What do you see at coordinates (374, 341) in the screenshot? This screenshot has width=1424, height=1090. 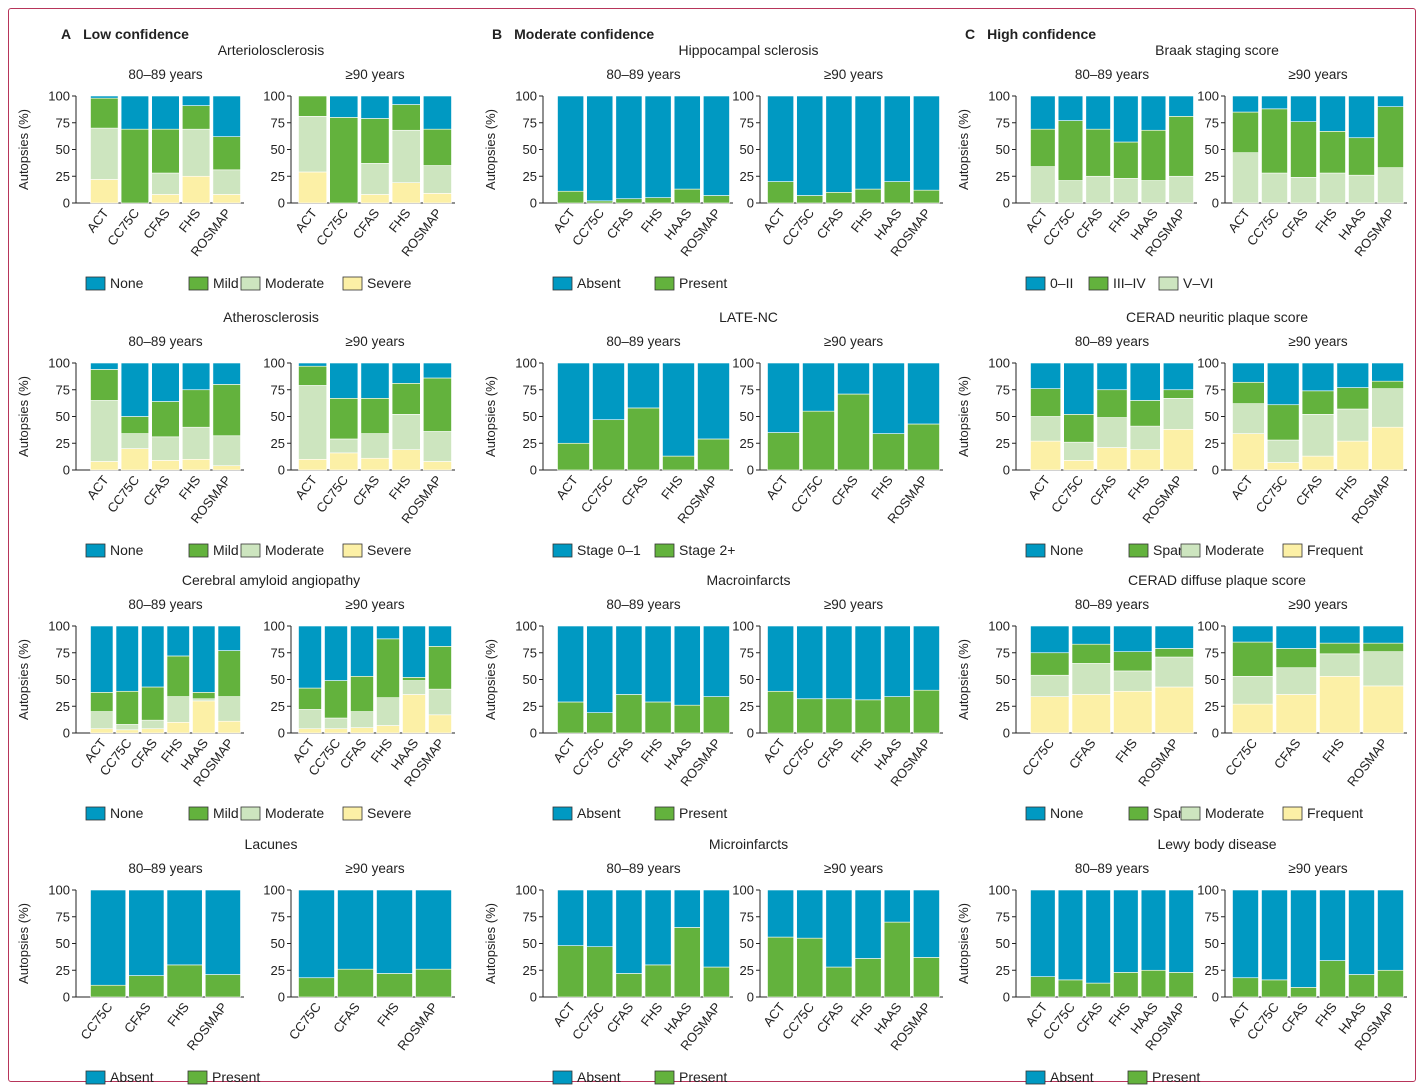 I see `age-group-label: ≥90 years` at bounding box center [374, 341].